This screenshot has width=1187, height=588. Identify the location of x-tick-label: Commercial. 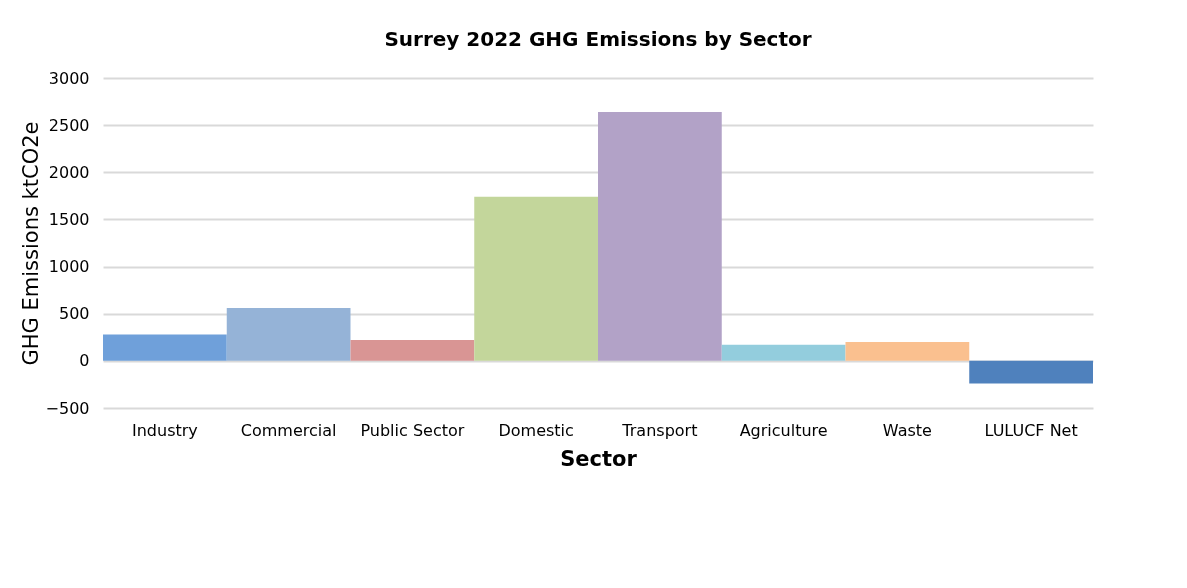
(288, 430).